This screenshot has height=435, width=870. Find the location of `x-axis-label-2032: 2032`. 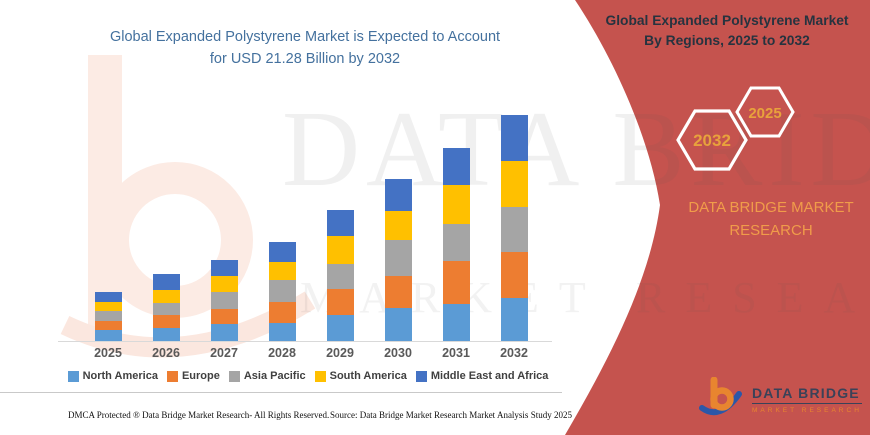

x-axis-label-2032: 2032 is located at coordinates (514, 353).